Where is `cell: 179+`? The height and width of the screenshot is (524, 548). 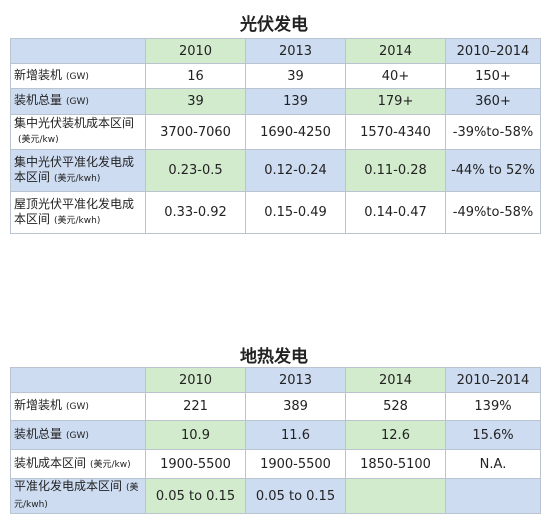
cell: 179+ is located at coordinates (395, 101).